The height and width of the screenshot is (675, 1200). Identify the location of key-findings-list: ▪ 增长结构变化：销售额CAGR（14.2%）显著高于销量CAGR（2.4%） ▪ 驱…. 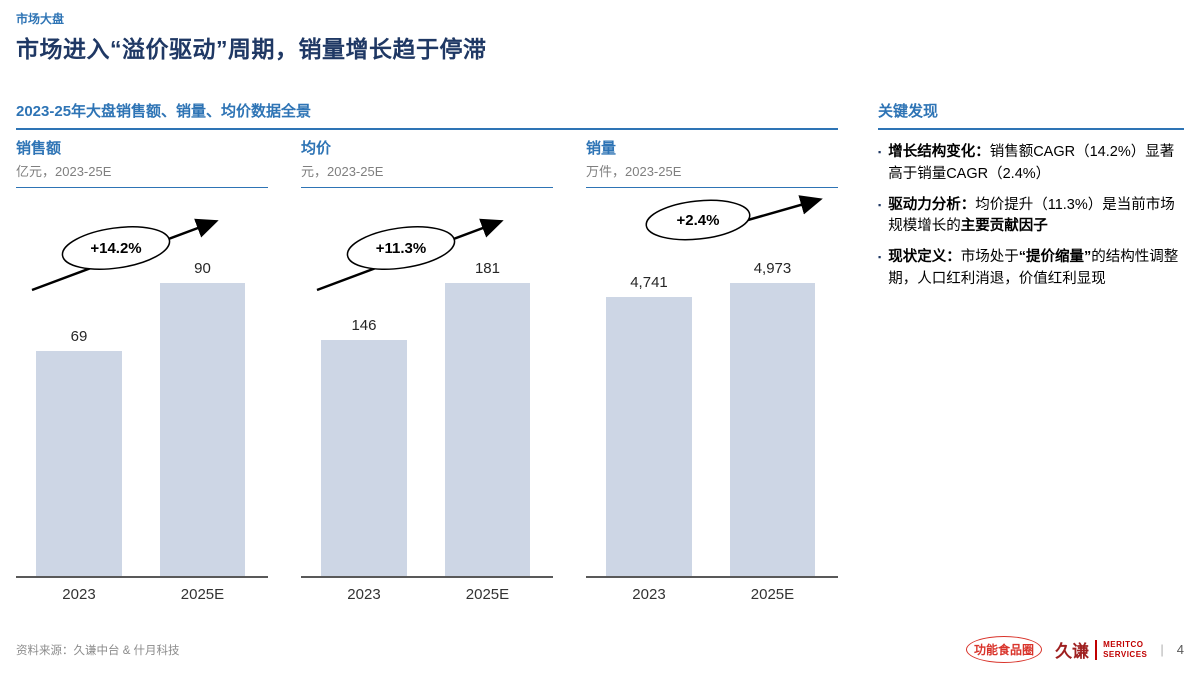
(1031, 216).